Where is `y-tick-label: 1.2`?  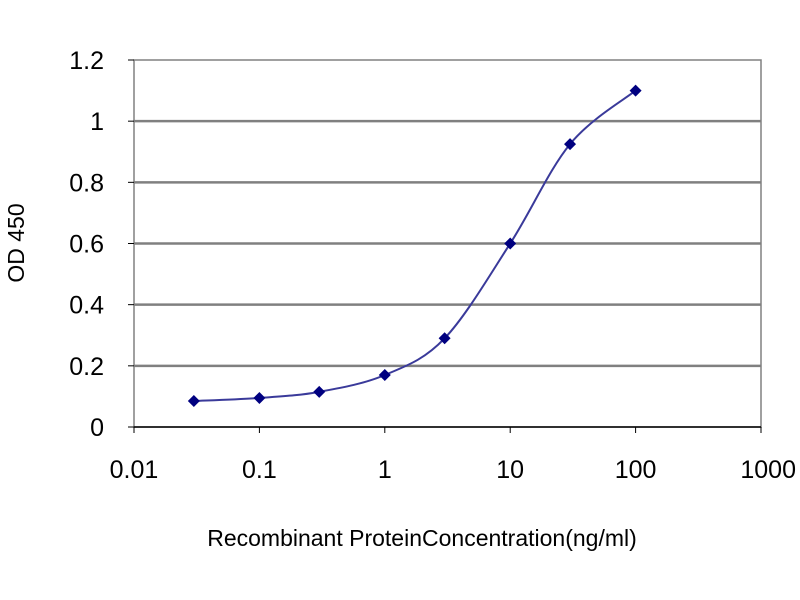
y-tick-label: 1.2 is located at coordinates (86, 61).